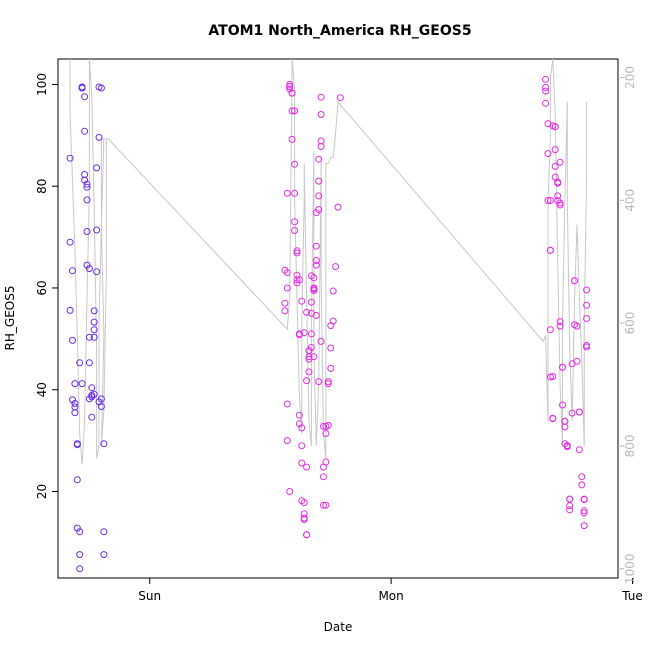 The height and width of the screenshot is (650, 650). Describe the element at coordinates (42, 389) in the screenshot. I see `y-tick-label: 40` at that location.